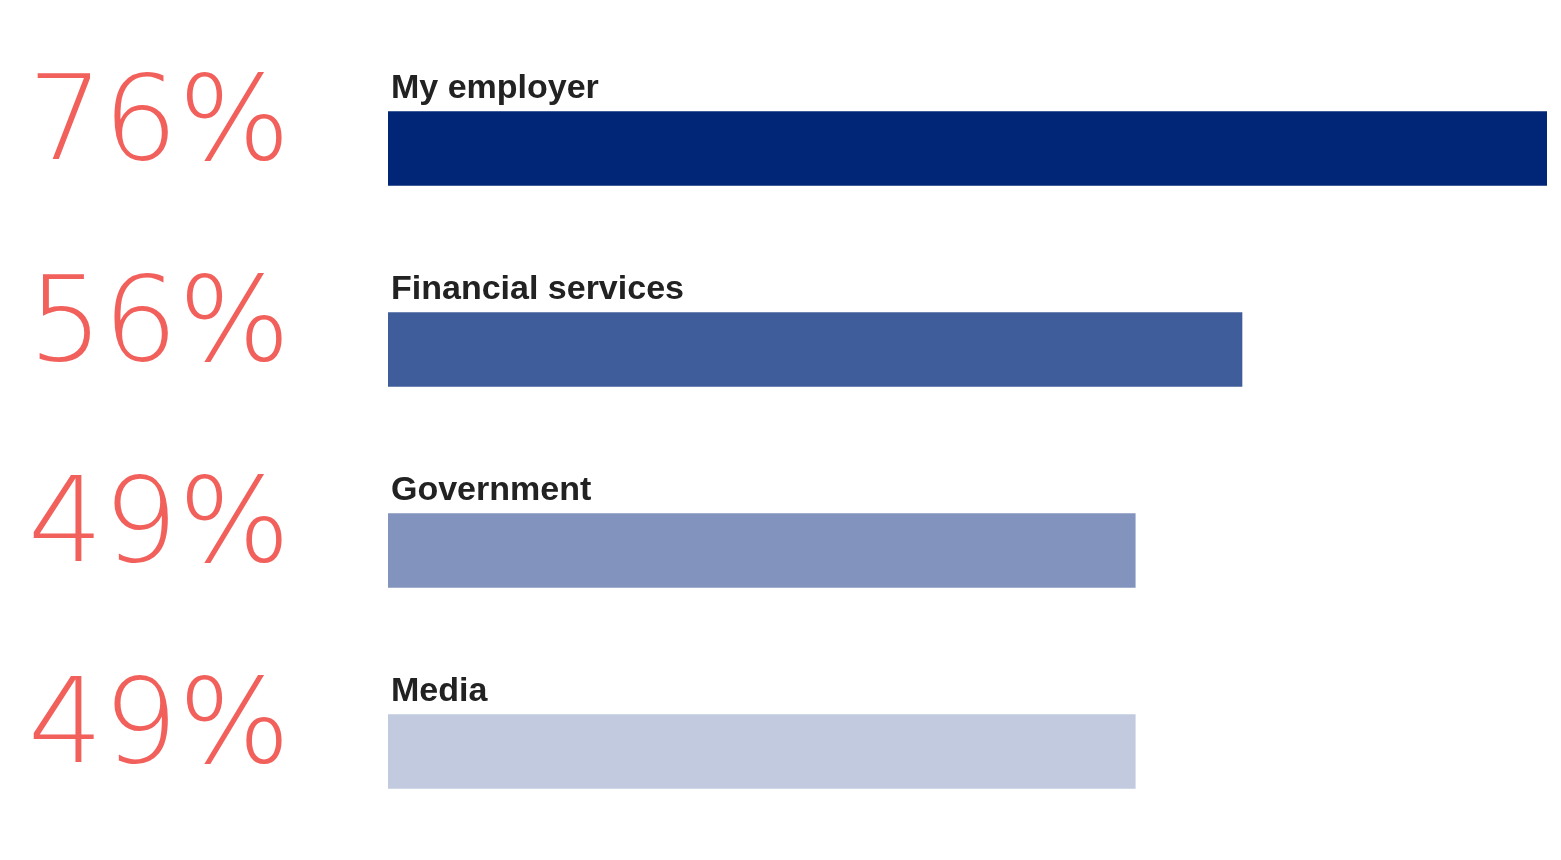 This screenshot has width=1561, height=860. What do you see at coordinates (537, 286) in the screenshot?
I see `y-tick-label: Financial services` at bounding box center [537, 286].